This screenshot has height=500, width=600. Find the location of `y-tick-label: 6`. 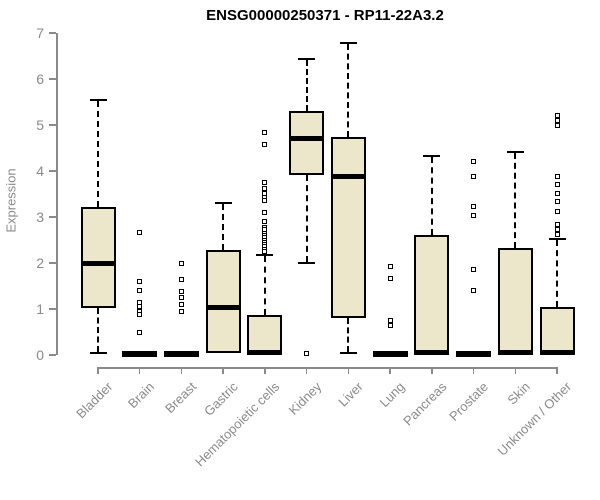

y-tick-label: 6 is located at coordinates (40, 79).